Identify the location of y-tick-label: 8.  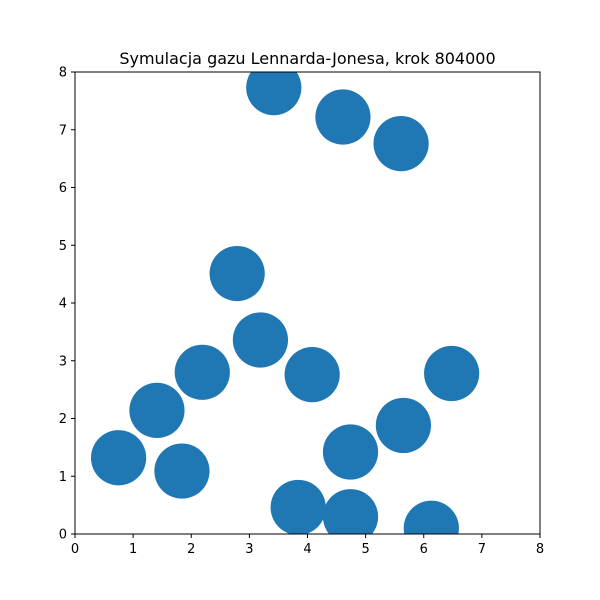
(63, 73).